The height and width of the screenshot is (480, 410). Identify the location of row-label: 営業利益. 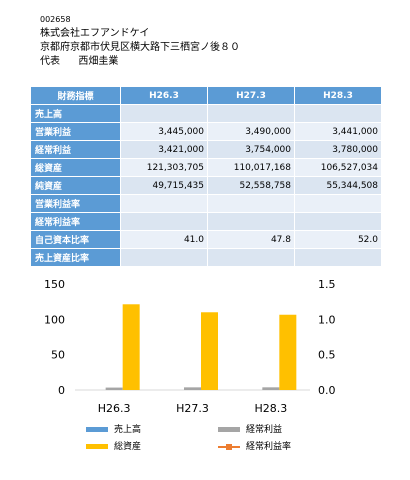
(75, 131).